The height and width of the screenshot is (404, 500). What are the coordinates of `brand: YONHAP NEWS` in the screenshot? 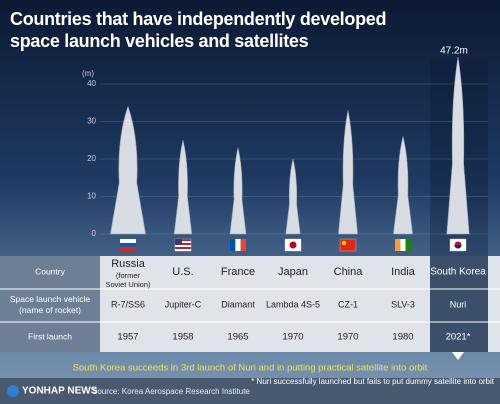 It's located at (60, 391).